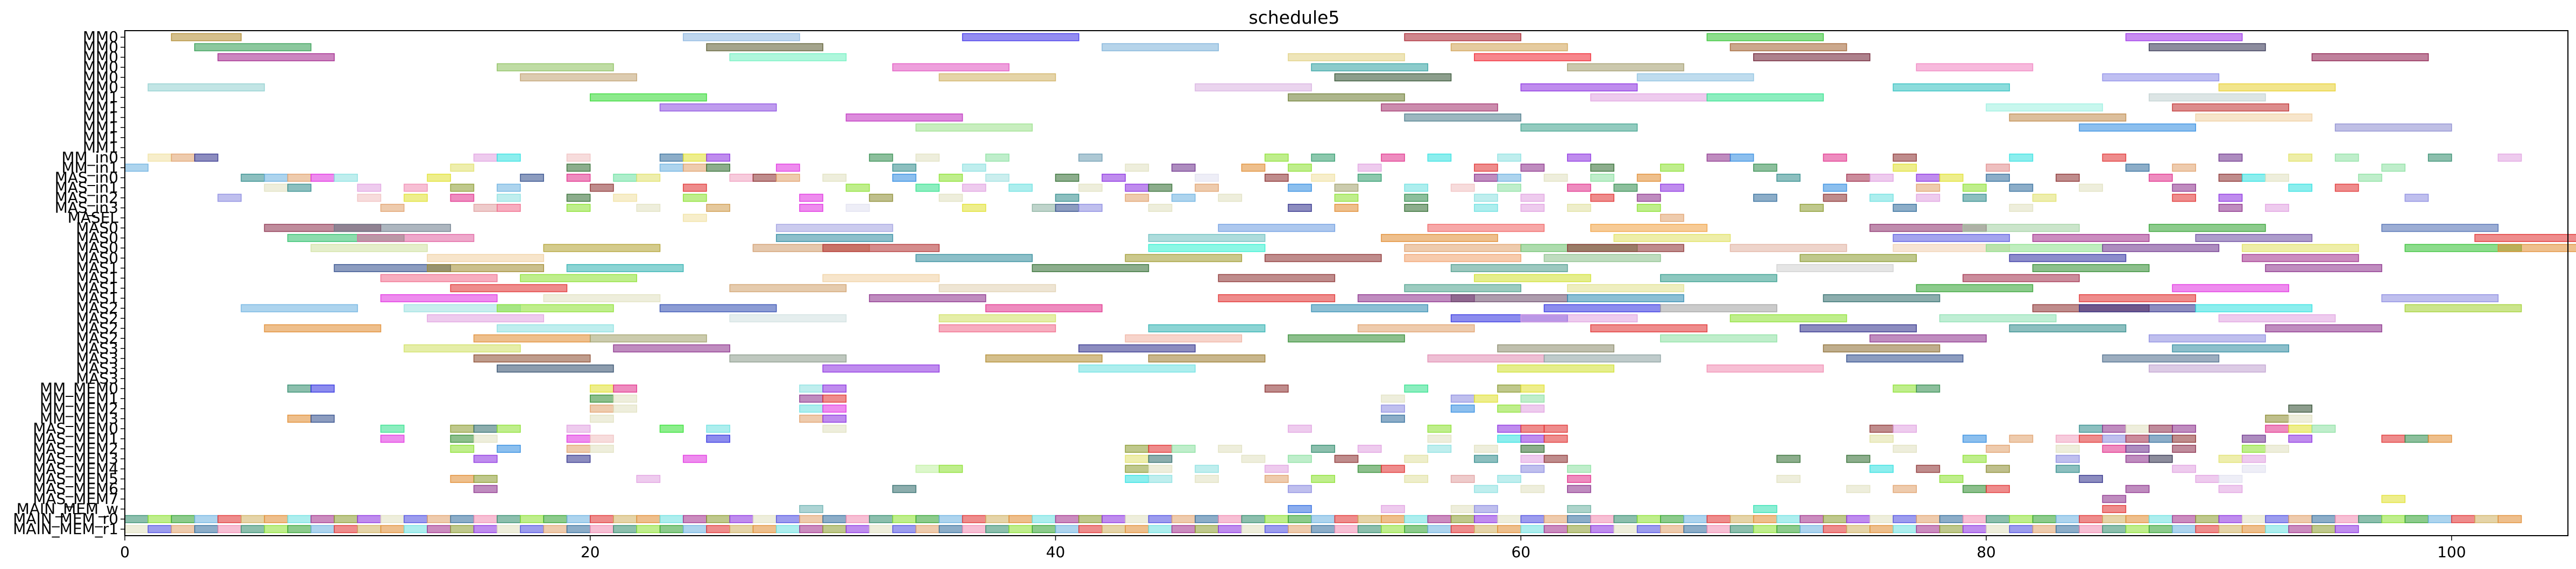  I want to click on y-tick-label: MAS0, so click(97, 237).